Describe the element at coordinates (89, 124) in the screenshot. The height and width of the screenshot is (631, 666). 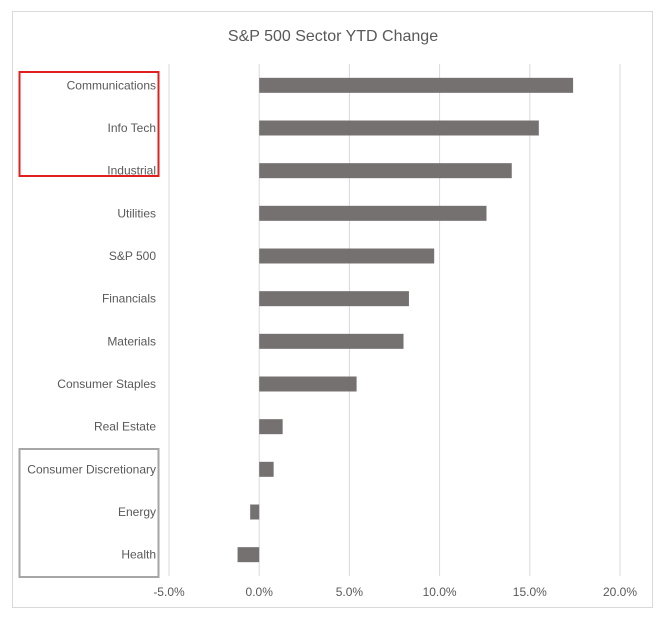
I see `highlight-box-top` at that location.